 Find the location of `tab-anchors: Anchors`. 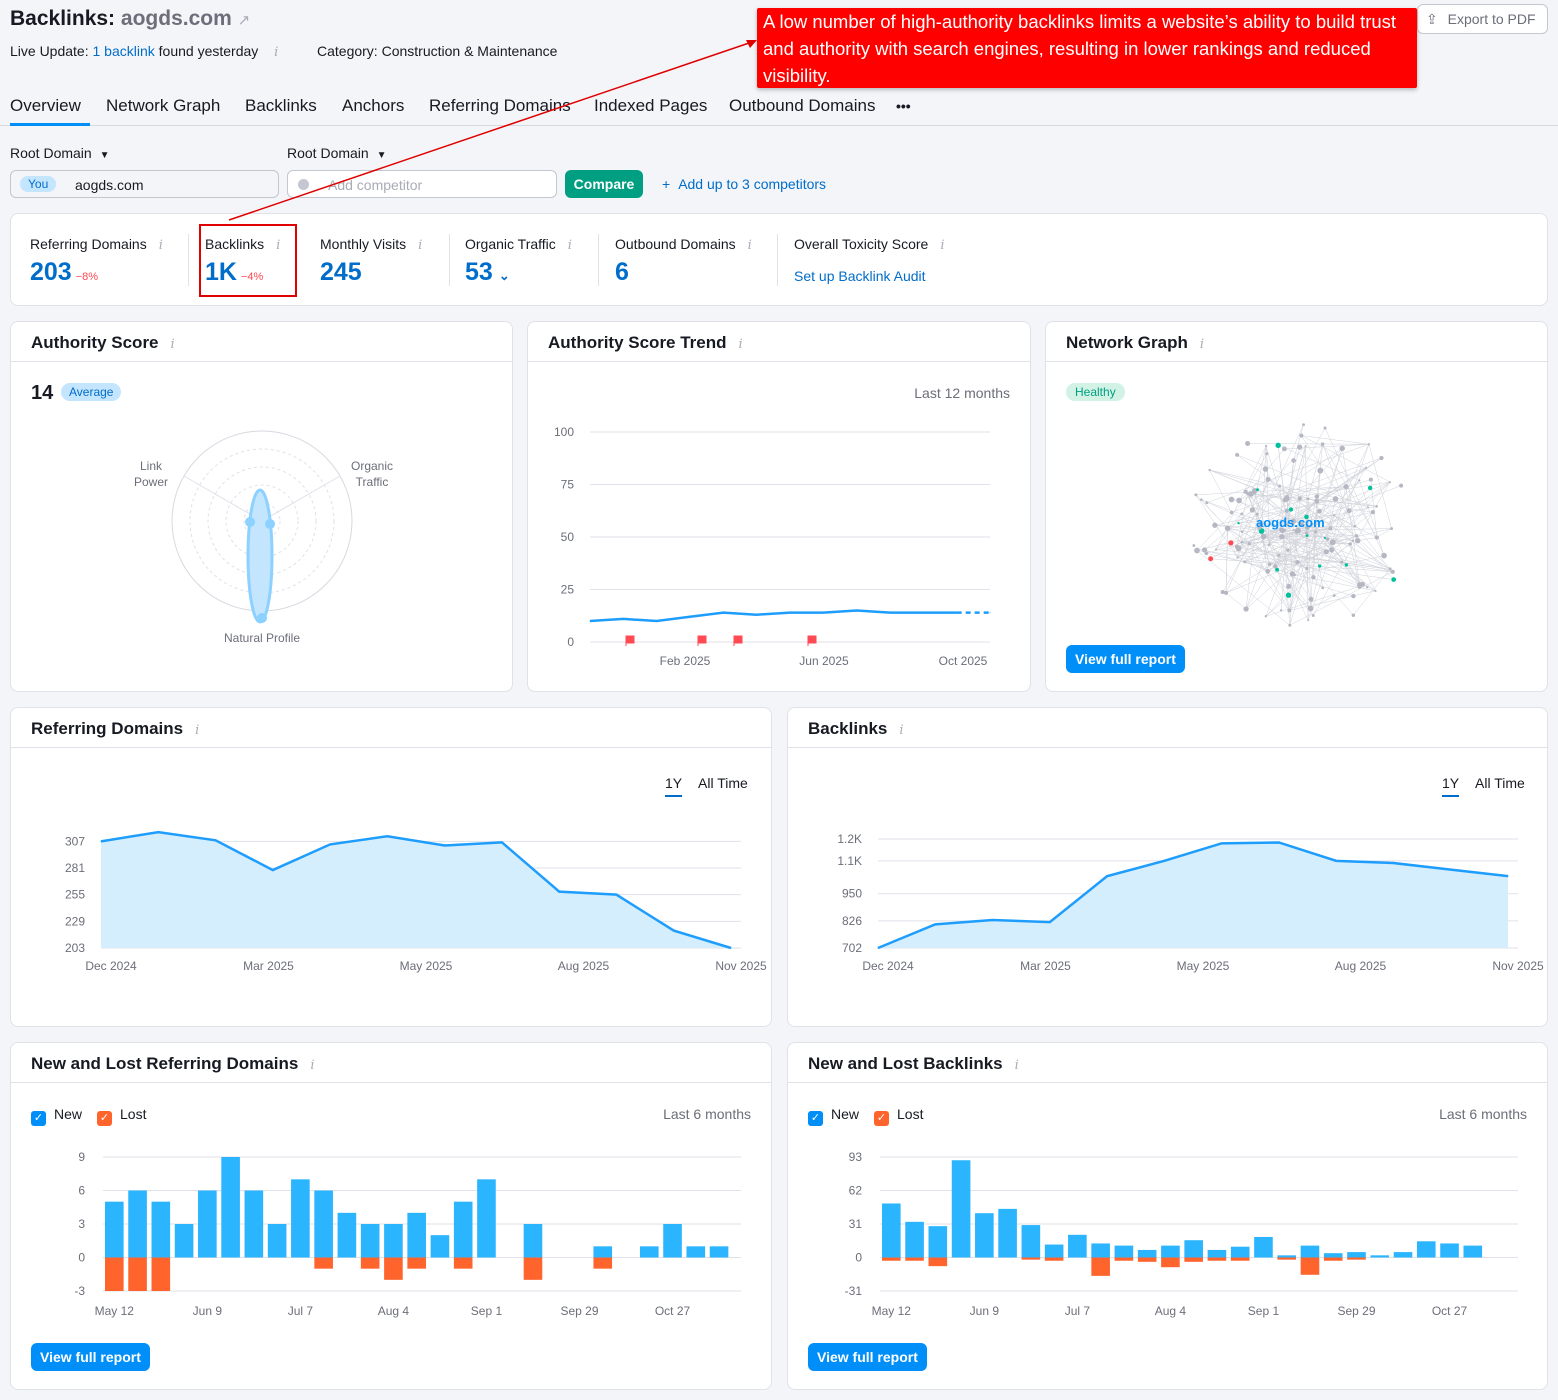

tab-anchors: Anchors is located at coordinates (373, 105).